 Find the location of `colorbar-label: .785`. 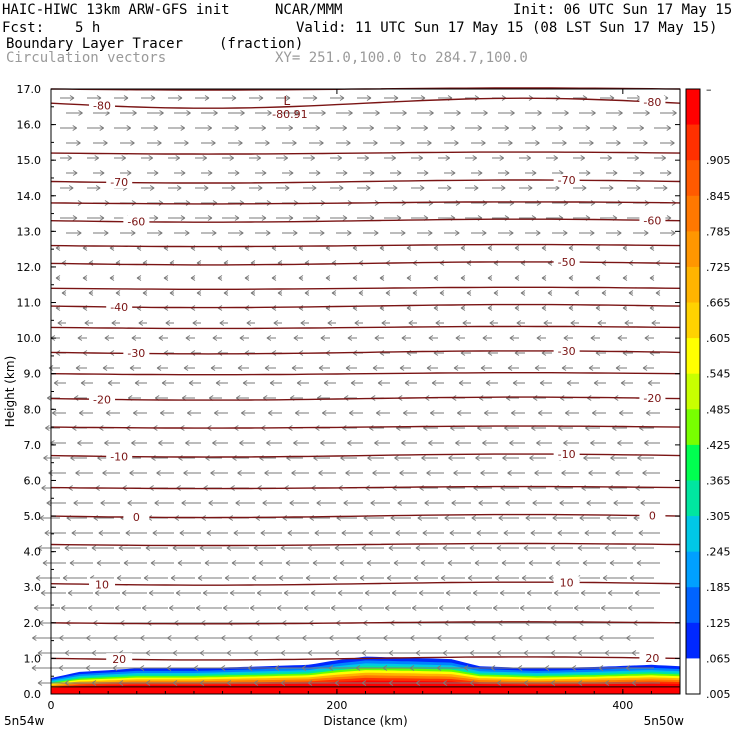

colorbar-label: .785 is located at coordinates (718, 231).